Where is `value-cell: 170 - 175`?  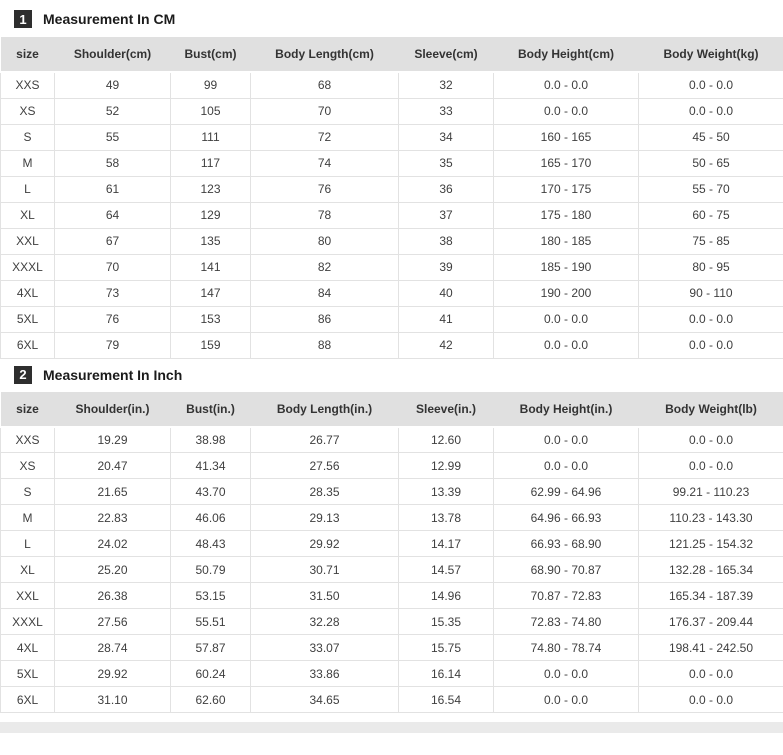 value-cell: 170 - 175 is located at coordinates (566, 189).